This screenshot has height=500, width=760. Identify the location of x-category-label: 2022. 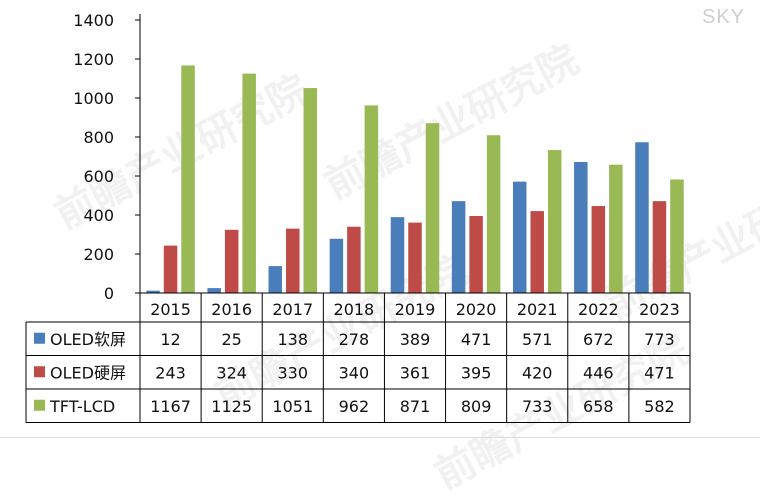
(598, 309).